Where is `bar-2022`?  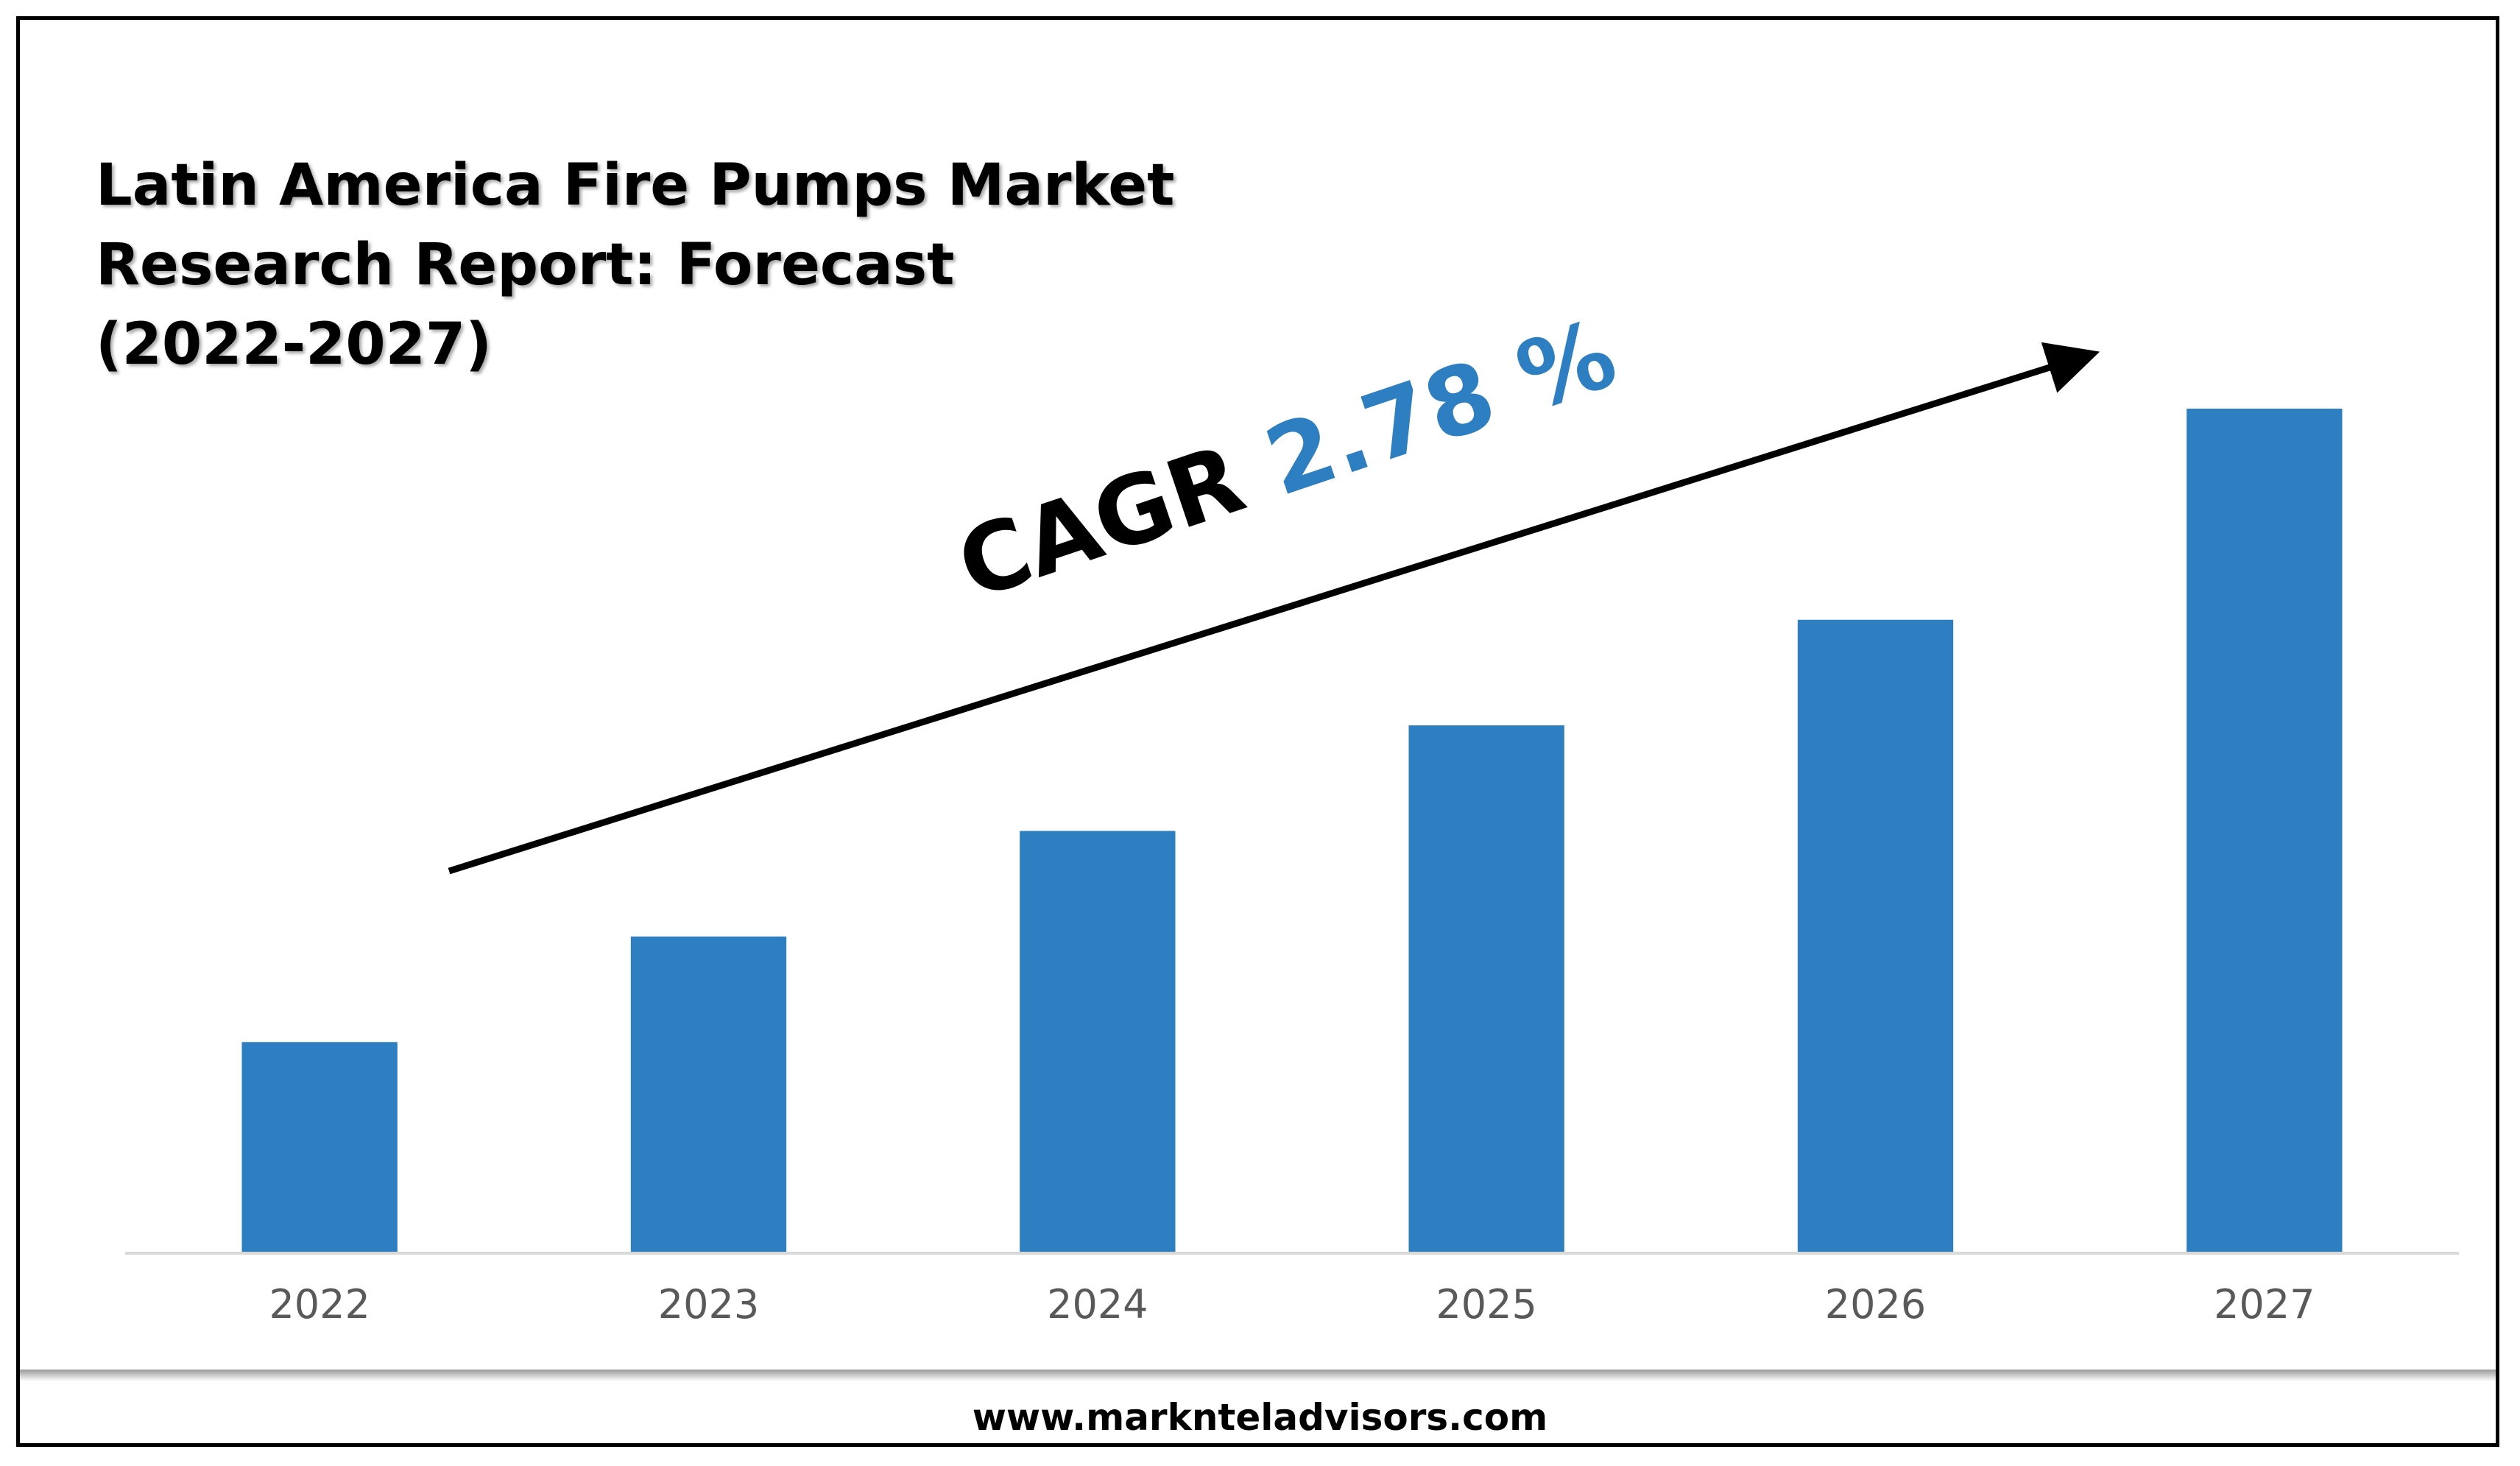
bar-2022 is located at coordinates (319, 1147).